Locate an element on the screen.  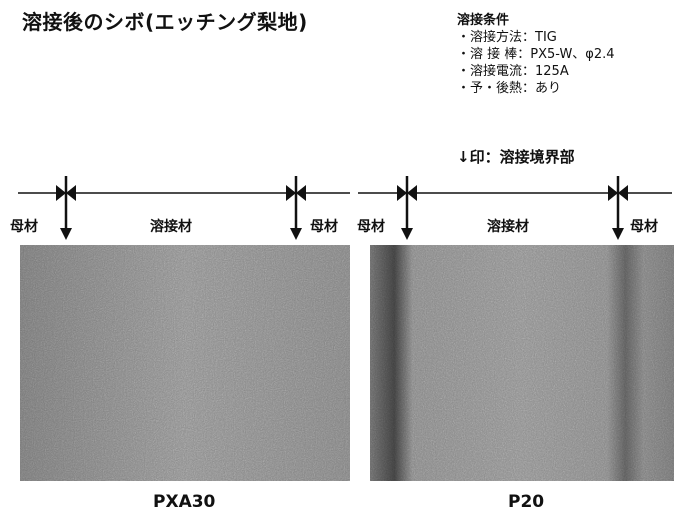
caption-pxa30: PXA30 is located at coordinates (184, 502).